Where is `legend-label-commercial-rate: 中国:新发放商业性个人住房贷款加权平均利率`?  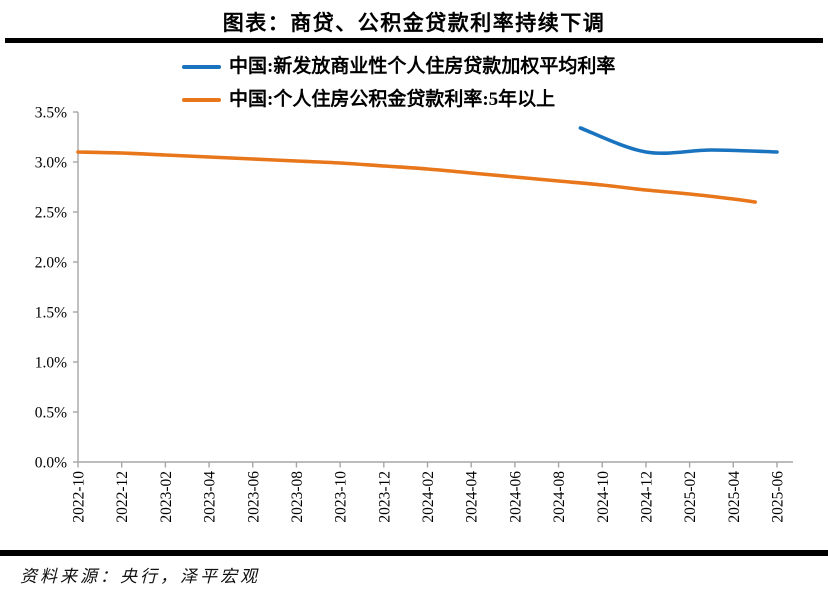 legend-label-commercial-rate: 中国:新发放商业性个人住房贷款加权平均利率 is located at coordinates (422, 66).